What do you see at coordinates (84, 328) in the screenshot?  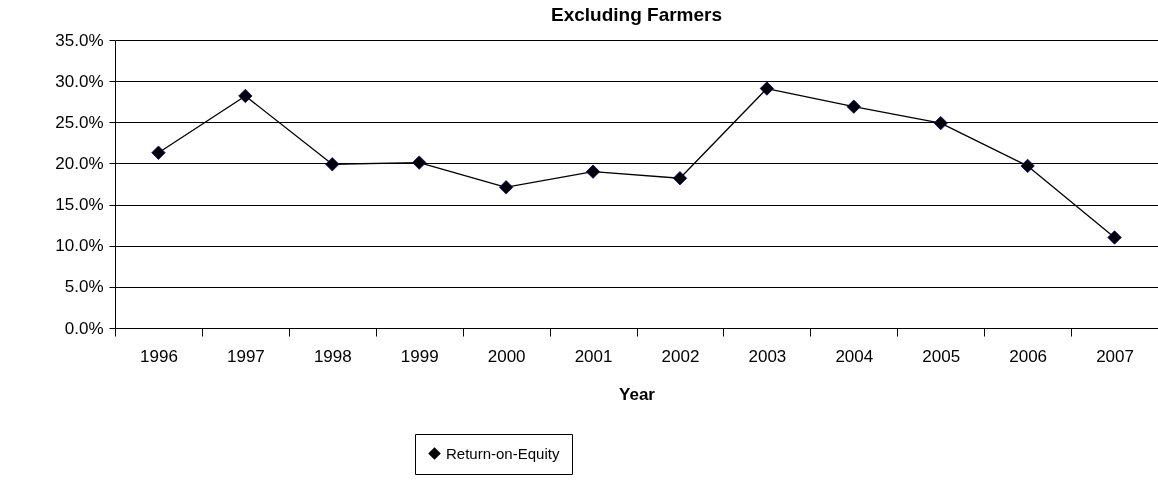 I see `y-tick-label: 0.0%` at bounding box center [84, 328].